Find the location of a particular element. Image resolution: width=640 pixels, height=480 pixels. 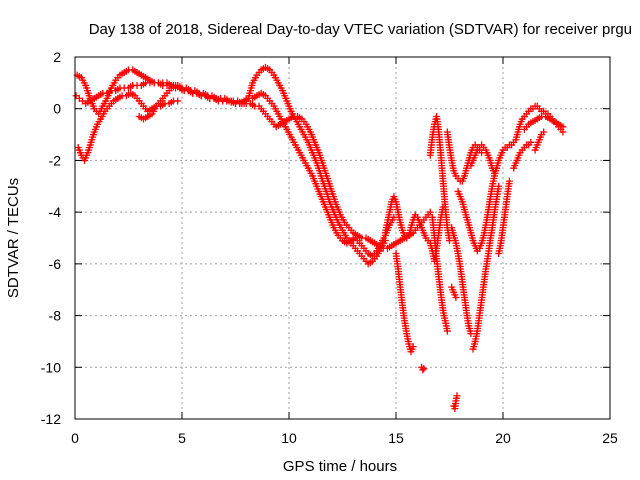

y-tick-label: 2 is located at coordinates (57, 57).